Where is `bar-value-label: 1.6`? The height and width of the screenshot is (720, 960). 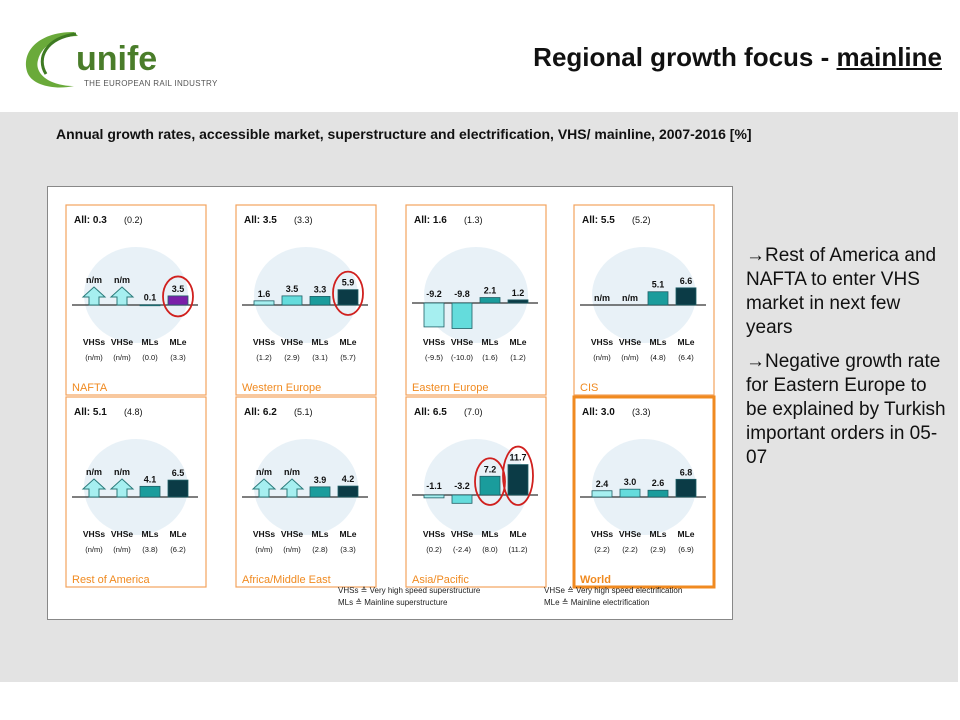
bar-value-label: 1.6 is located at coordinates (264, 294).